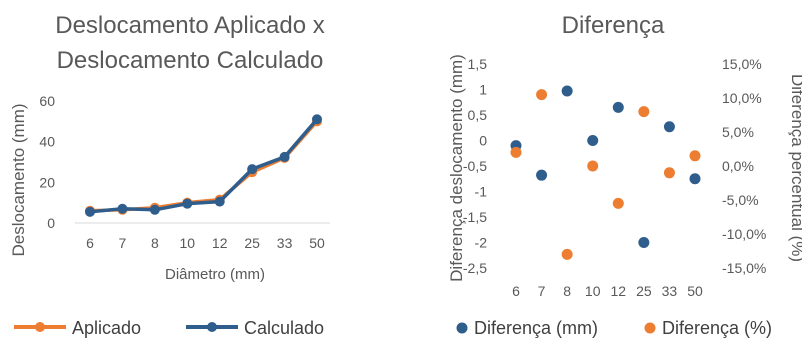 The image size is (802, 338). I want to click on left-series-group, so click(203, 165).